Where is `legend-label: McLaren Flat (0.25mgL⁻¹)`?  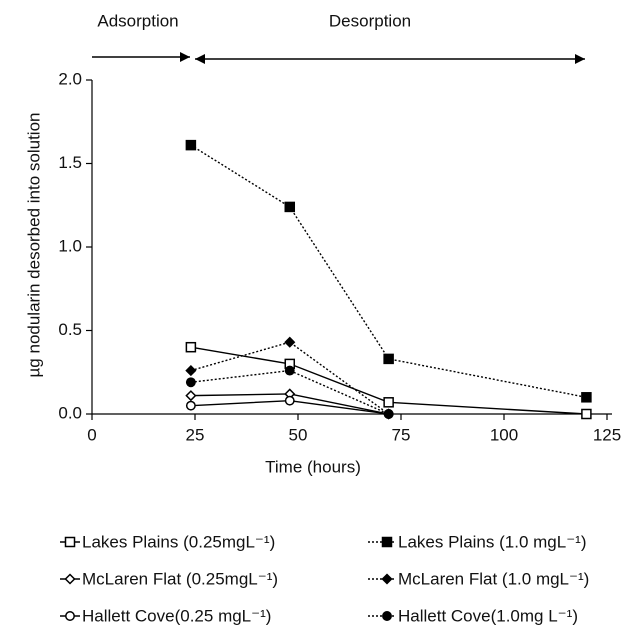 legend-label: McLaren Flat (0.25mgL⁻¹) is located at coordinates (180, 578).